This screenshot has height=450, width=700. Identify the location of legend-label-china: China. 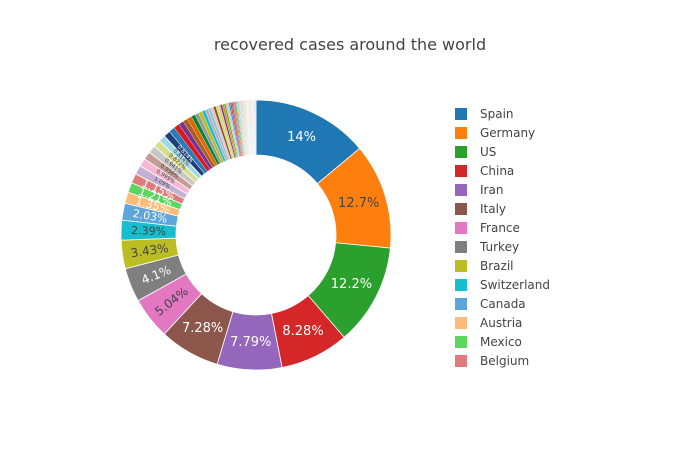
(497, 171).